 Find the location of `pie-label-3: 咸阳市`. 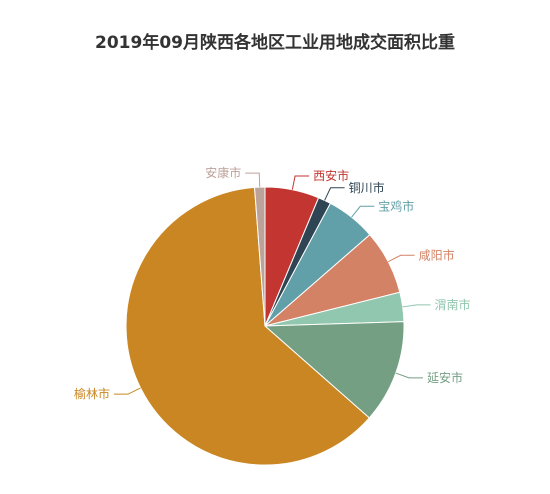

pie-label-3: 咸阳市 is located at coordinates (437, 254).